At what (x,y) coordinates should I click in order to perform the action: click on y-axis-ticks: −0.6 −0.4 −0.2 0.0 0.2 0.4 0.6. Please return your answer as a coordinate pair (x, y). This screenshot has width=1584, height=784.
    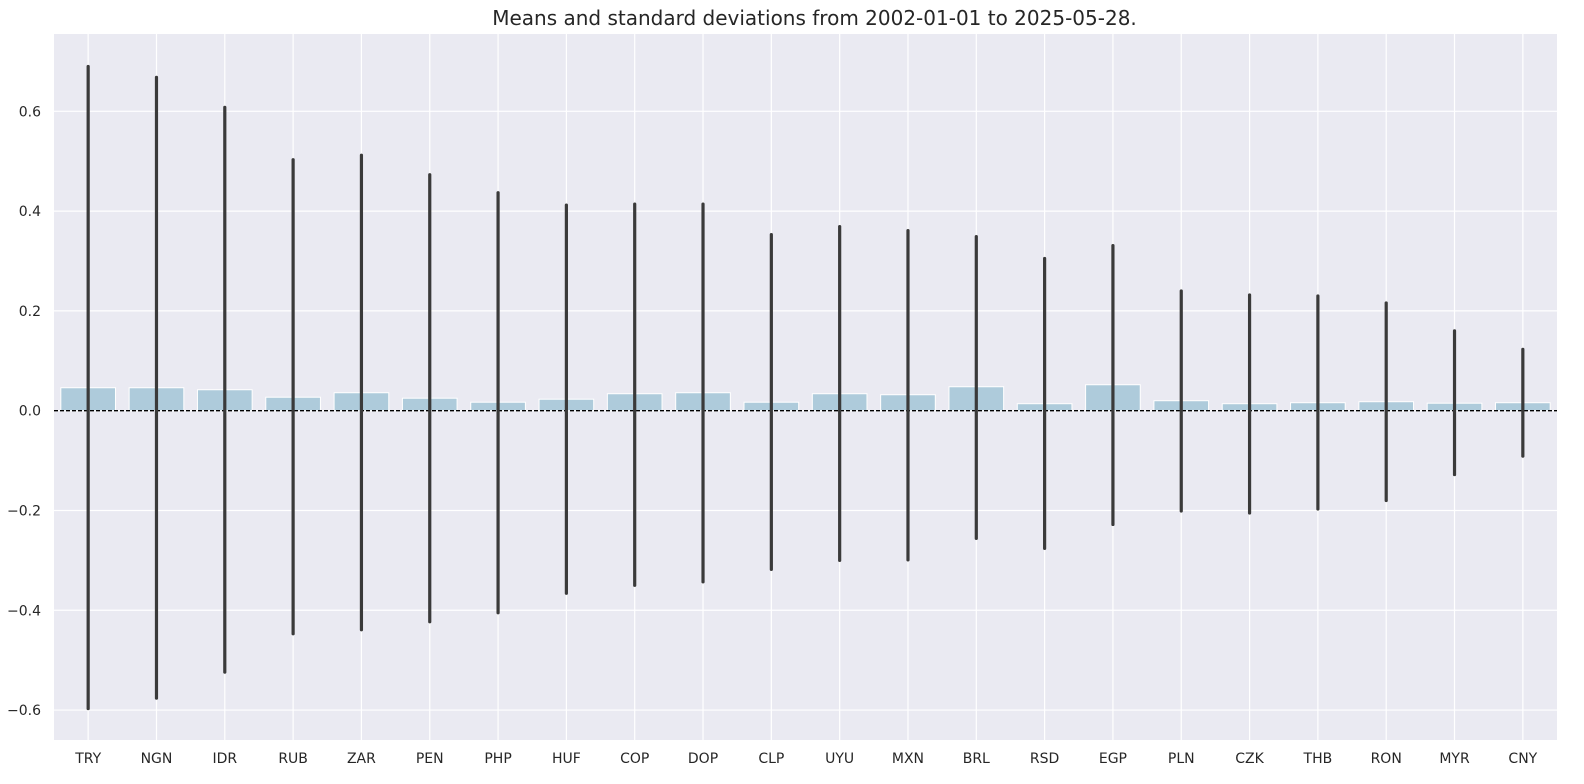
    Looking at the image, I should click on (24, 411).